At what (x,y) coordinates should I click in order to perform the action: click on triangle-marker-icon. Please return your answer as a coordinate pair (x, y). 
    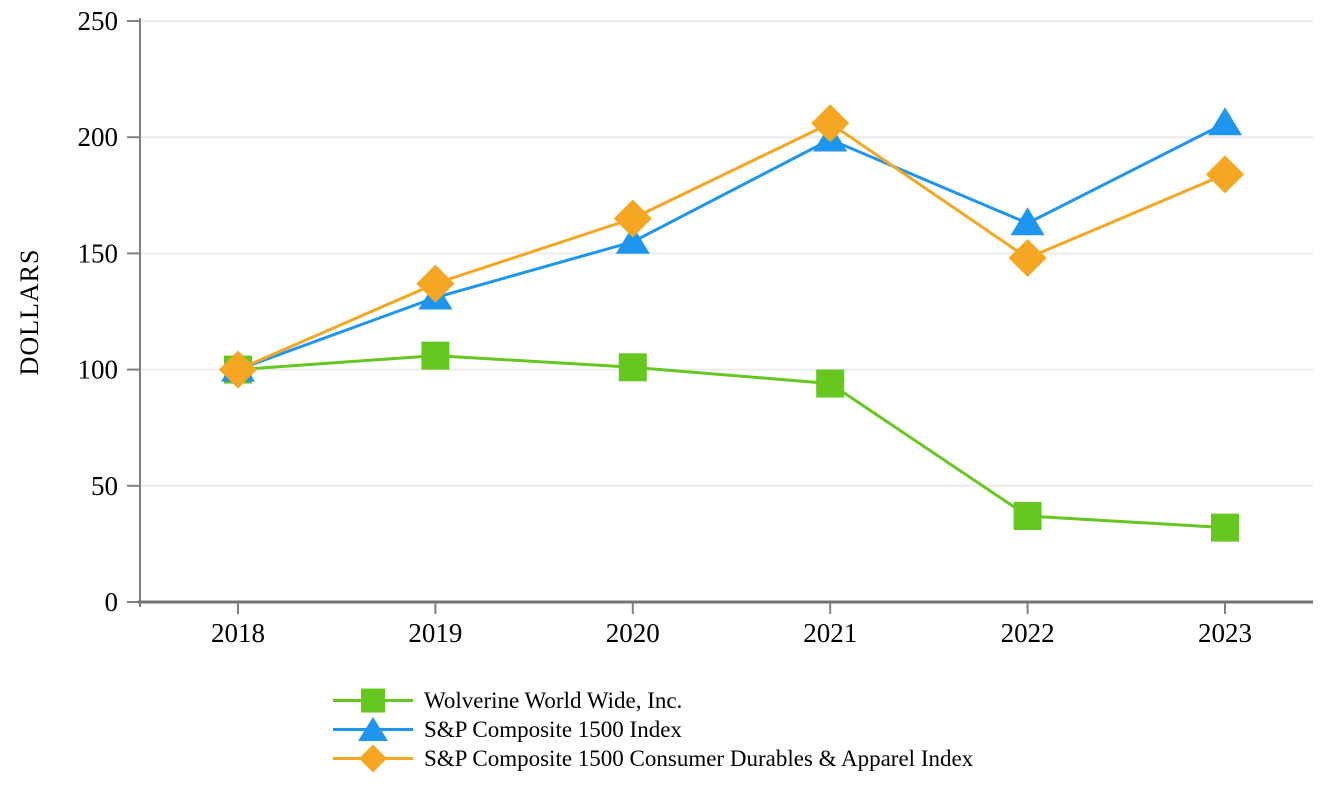
    Looking at the image, I should click on (373, 729).